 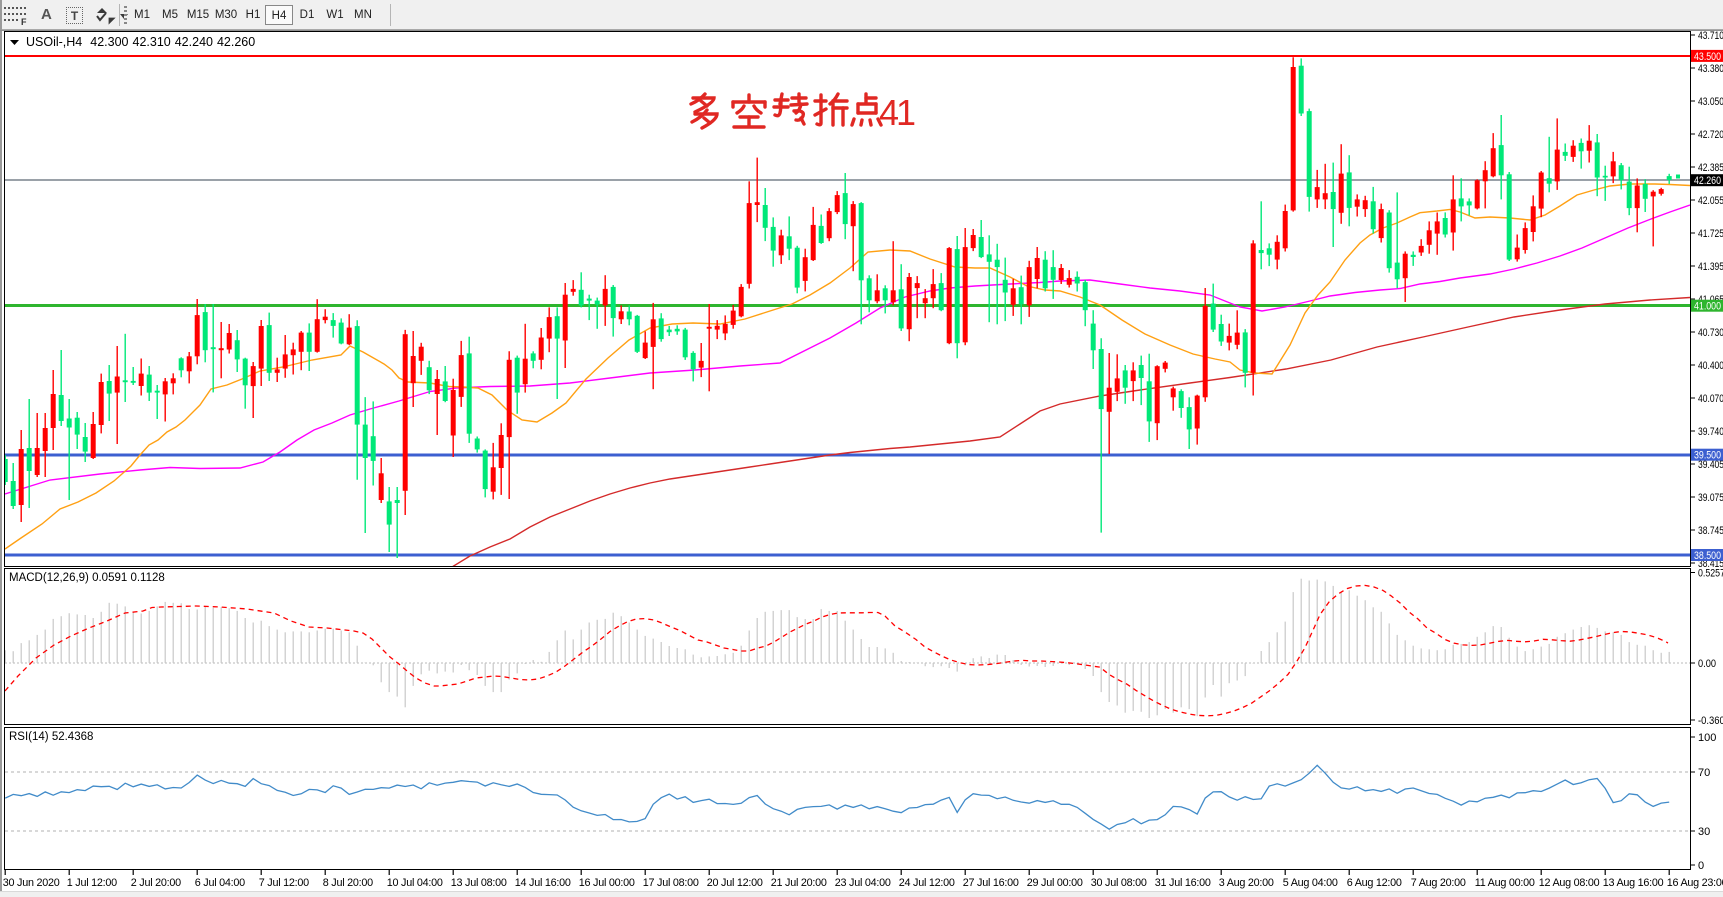 What do you see at coordinates (1710, 574) in the screenshot?
I see `svg-text: 0.5257` at bounding box center [1710, 574].